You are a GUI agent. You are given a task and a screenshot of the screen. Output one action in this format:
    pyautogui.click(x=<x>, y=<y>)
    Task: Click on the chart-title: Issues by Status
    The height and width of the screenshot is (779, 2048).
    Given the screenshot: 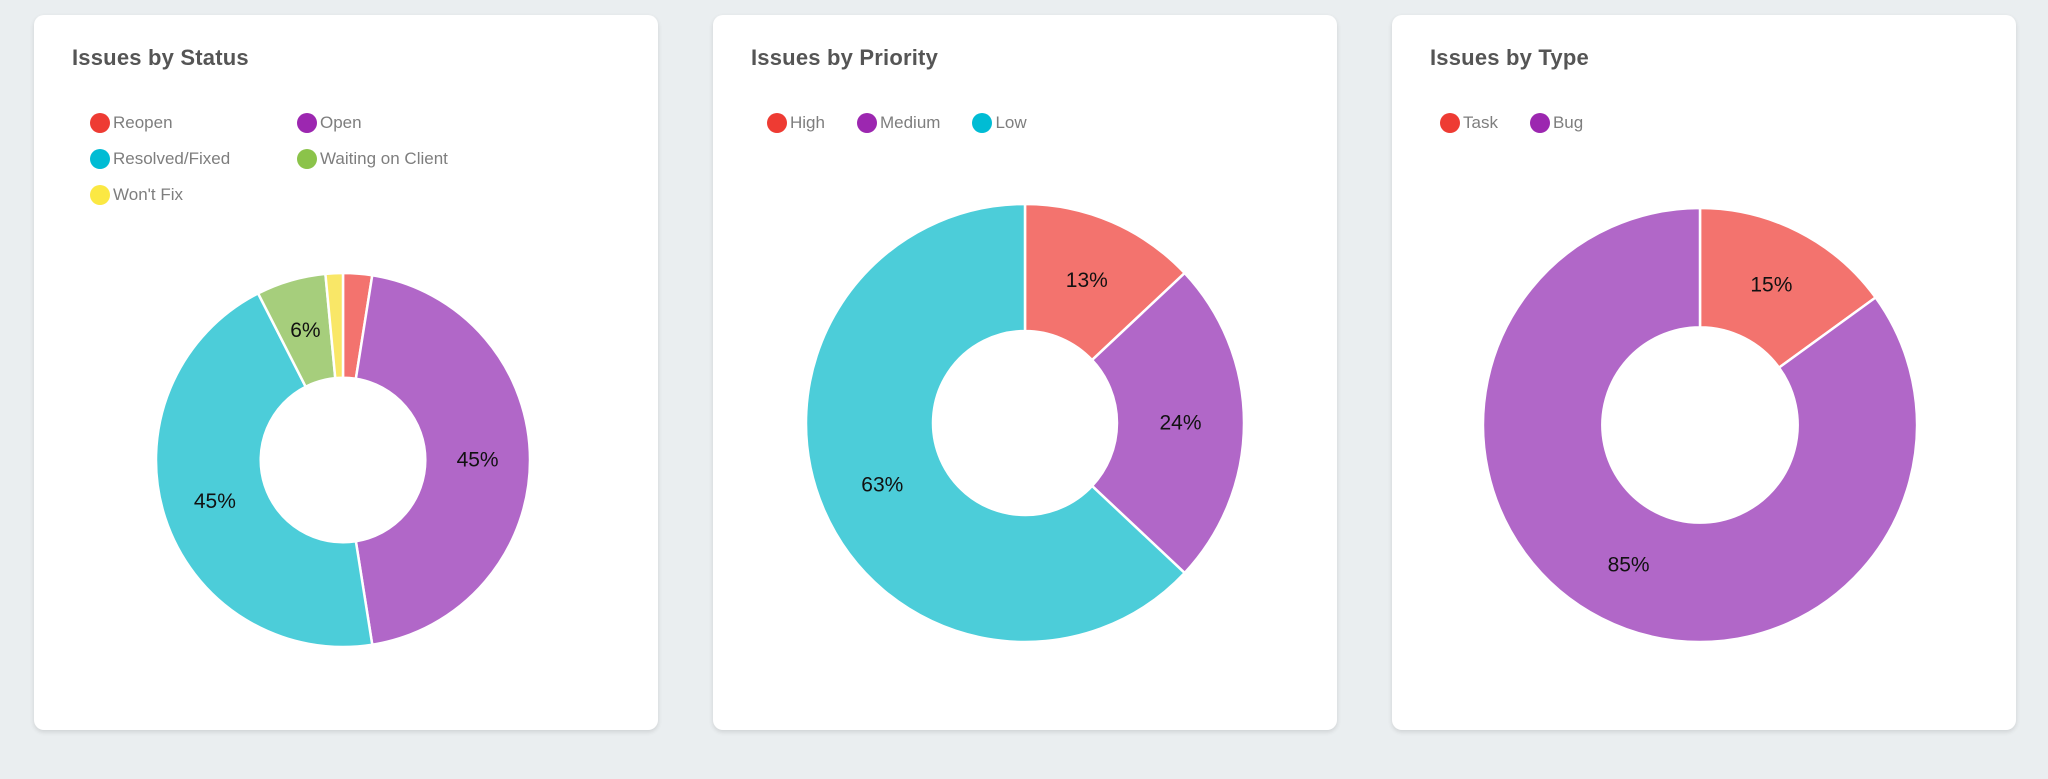 What is the action you would take?
    pyautogui.click(x=160, y=57)
    